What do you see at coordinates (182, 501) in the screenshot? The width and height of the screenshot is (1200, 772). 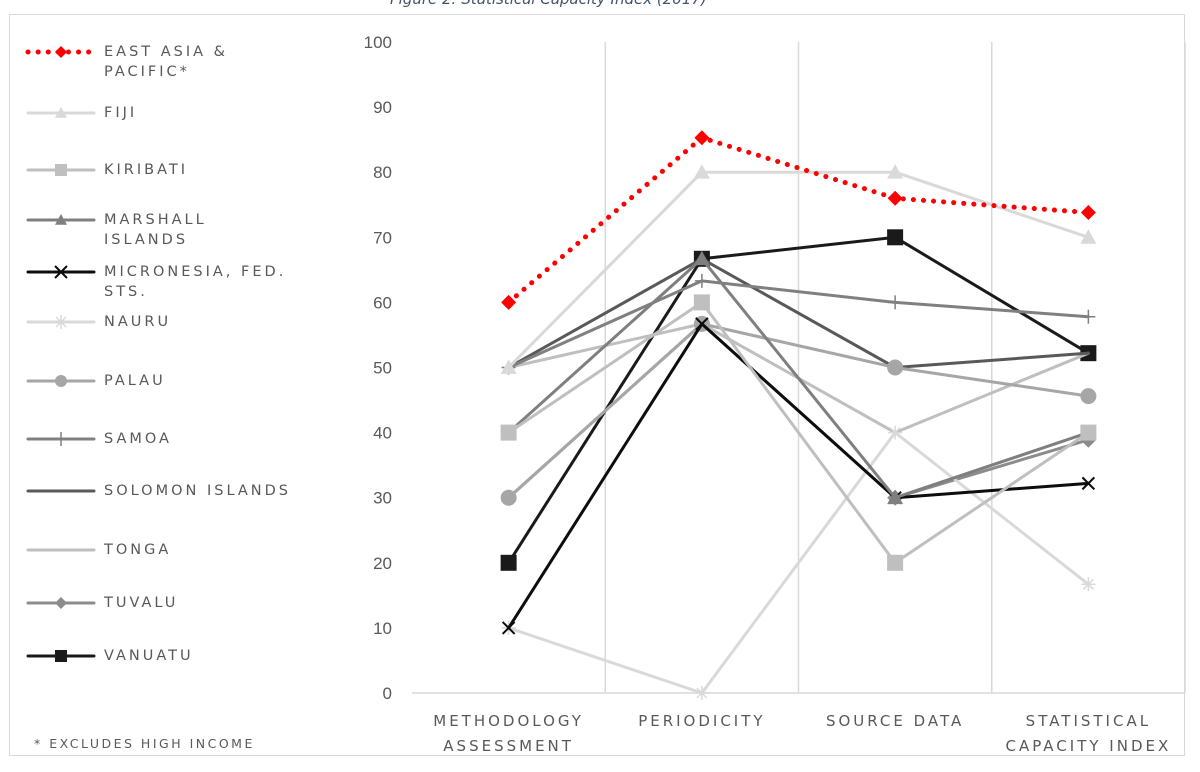 I see `legend-item: SOLOMON ISLANDS` at bounding box center [182, 501].